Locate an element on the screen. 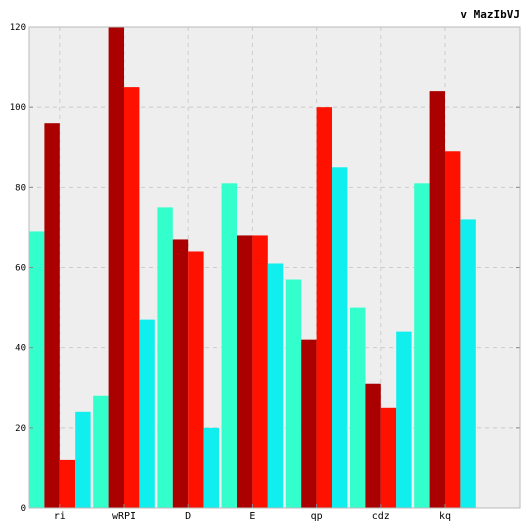  y-tick-label: 20 is located at coordinates (20, 429).